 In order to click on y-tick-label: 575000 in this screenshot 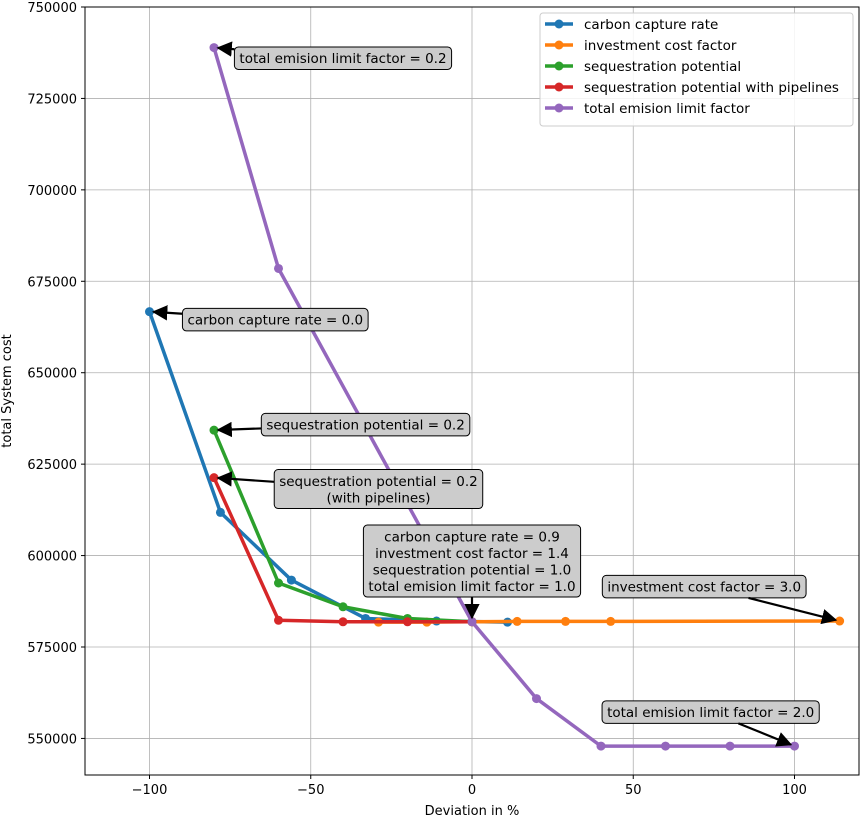, I will do `click(52, 648)`.